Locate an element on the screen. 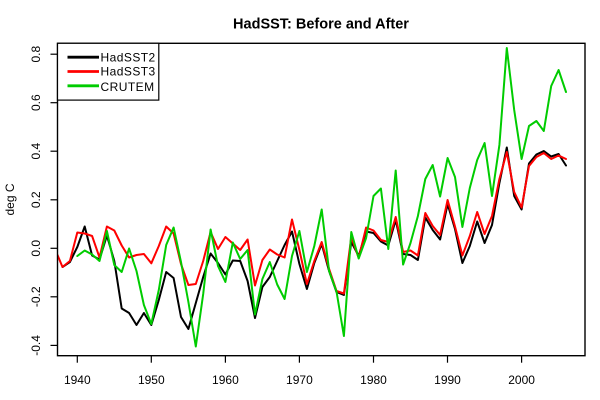 The image size is (600, 400). svg-text: -0.4 is located at coordinates (36, 345).